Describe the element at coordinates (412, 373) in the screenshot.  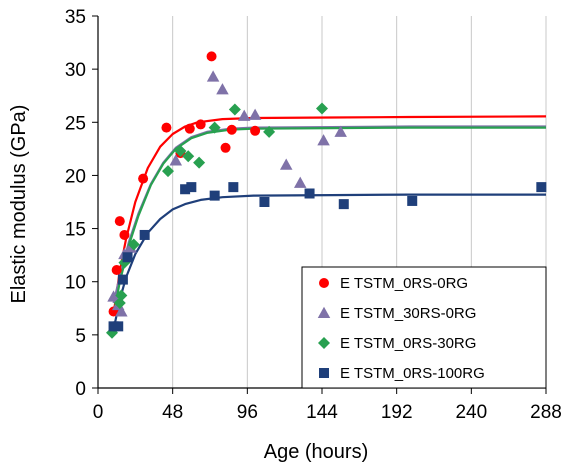
I see `legend-label-4: E TSTM_0RS-100RG` at that location.